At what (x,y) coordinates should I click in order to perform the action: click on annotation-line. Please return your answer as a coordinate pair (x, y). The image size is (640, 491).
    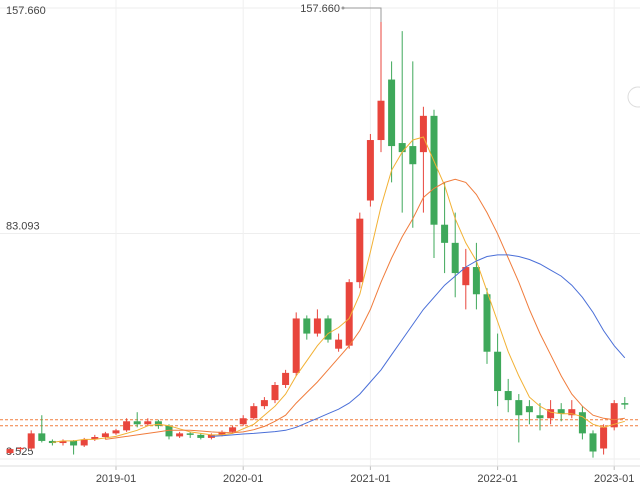
    Looking at the image, I should click on (362, 14).